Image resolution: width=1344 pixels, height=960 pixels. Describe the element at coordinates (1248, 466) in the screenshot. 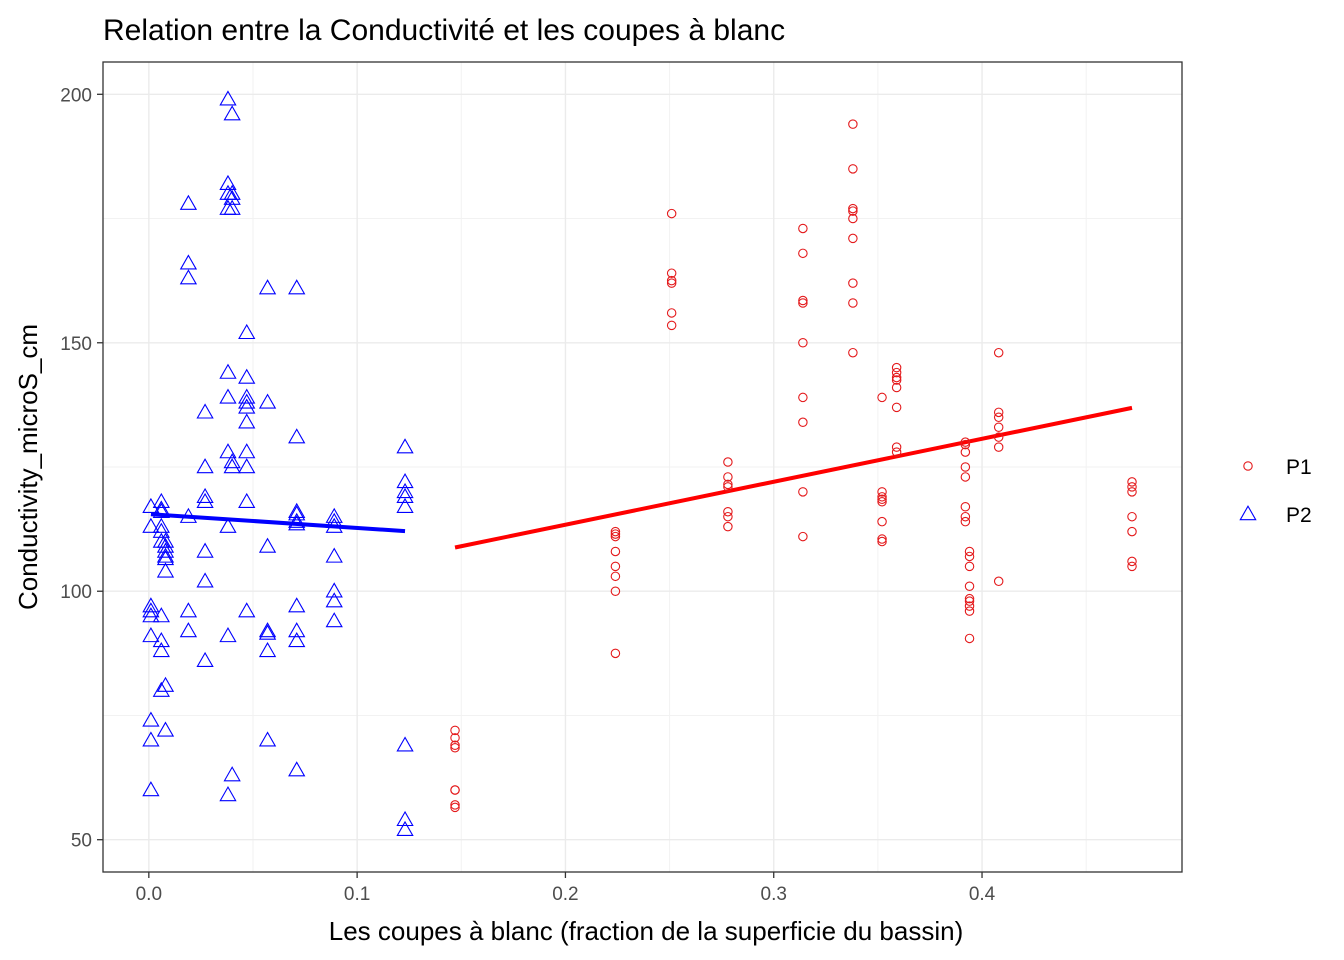

I see `legend-key-P1` at that location.